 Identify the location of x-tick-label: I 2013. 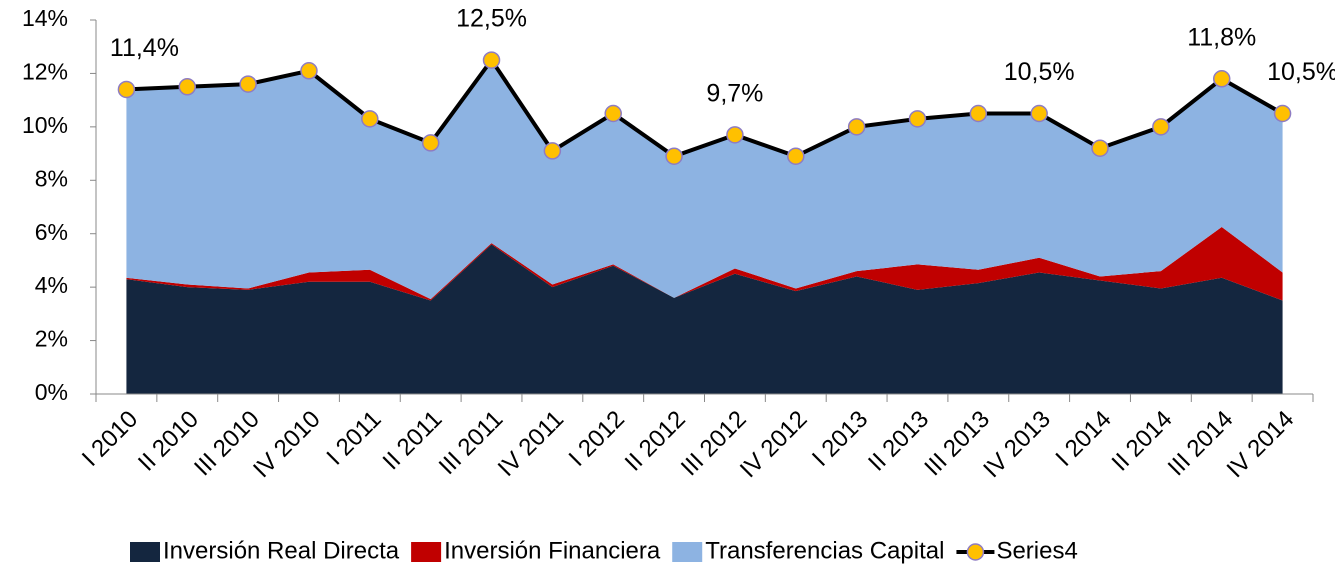
(840, 439).